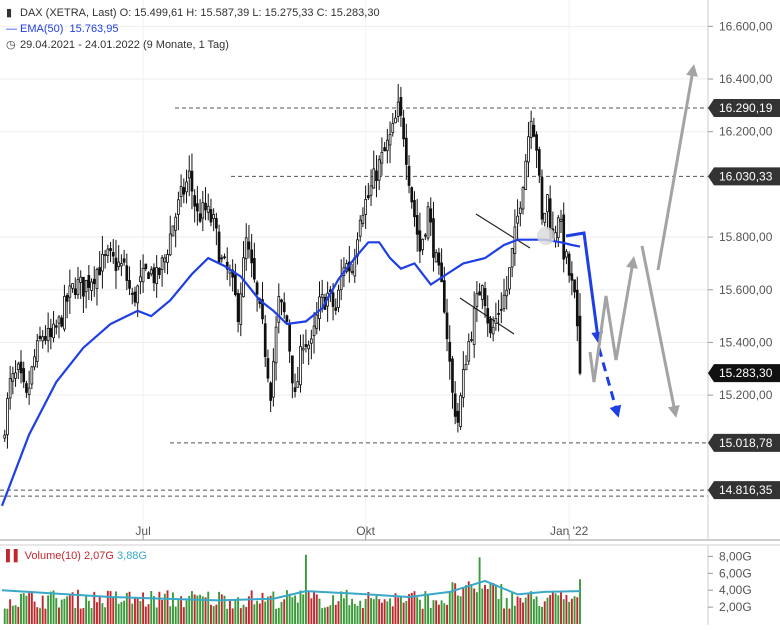 The height and width of the screenshot is (630, 780). Describe the element at coordinates (746, 132) in the screenshot. I see `y-tick-label: 16.200,00` at that location.